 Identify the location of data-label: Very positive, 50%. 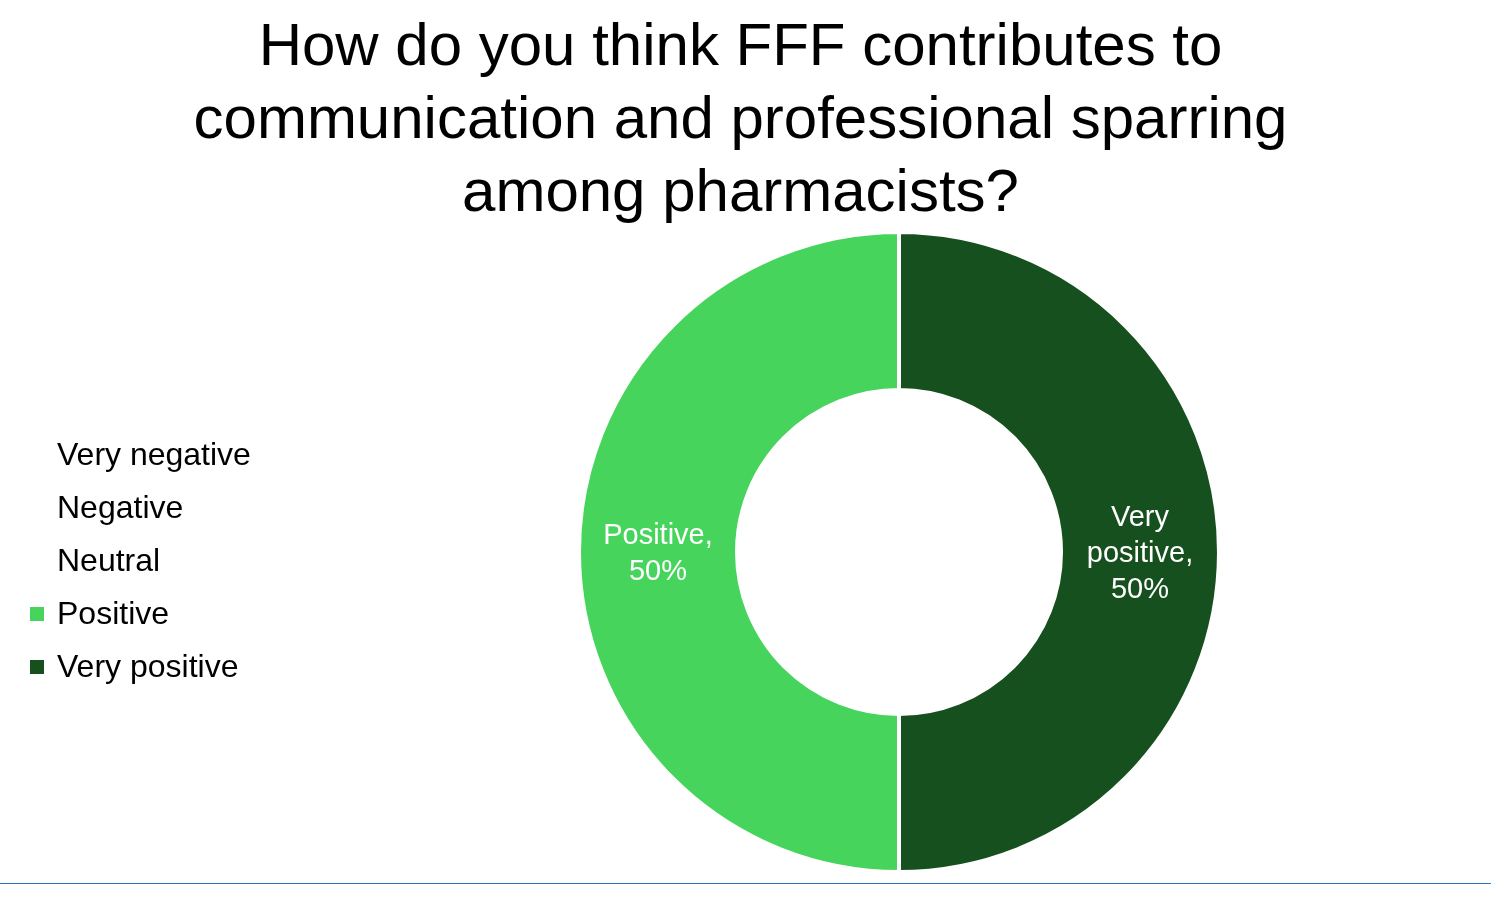
(1140, 552).